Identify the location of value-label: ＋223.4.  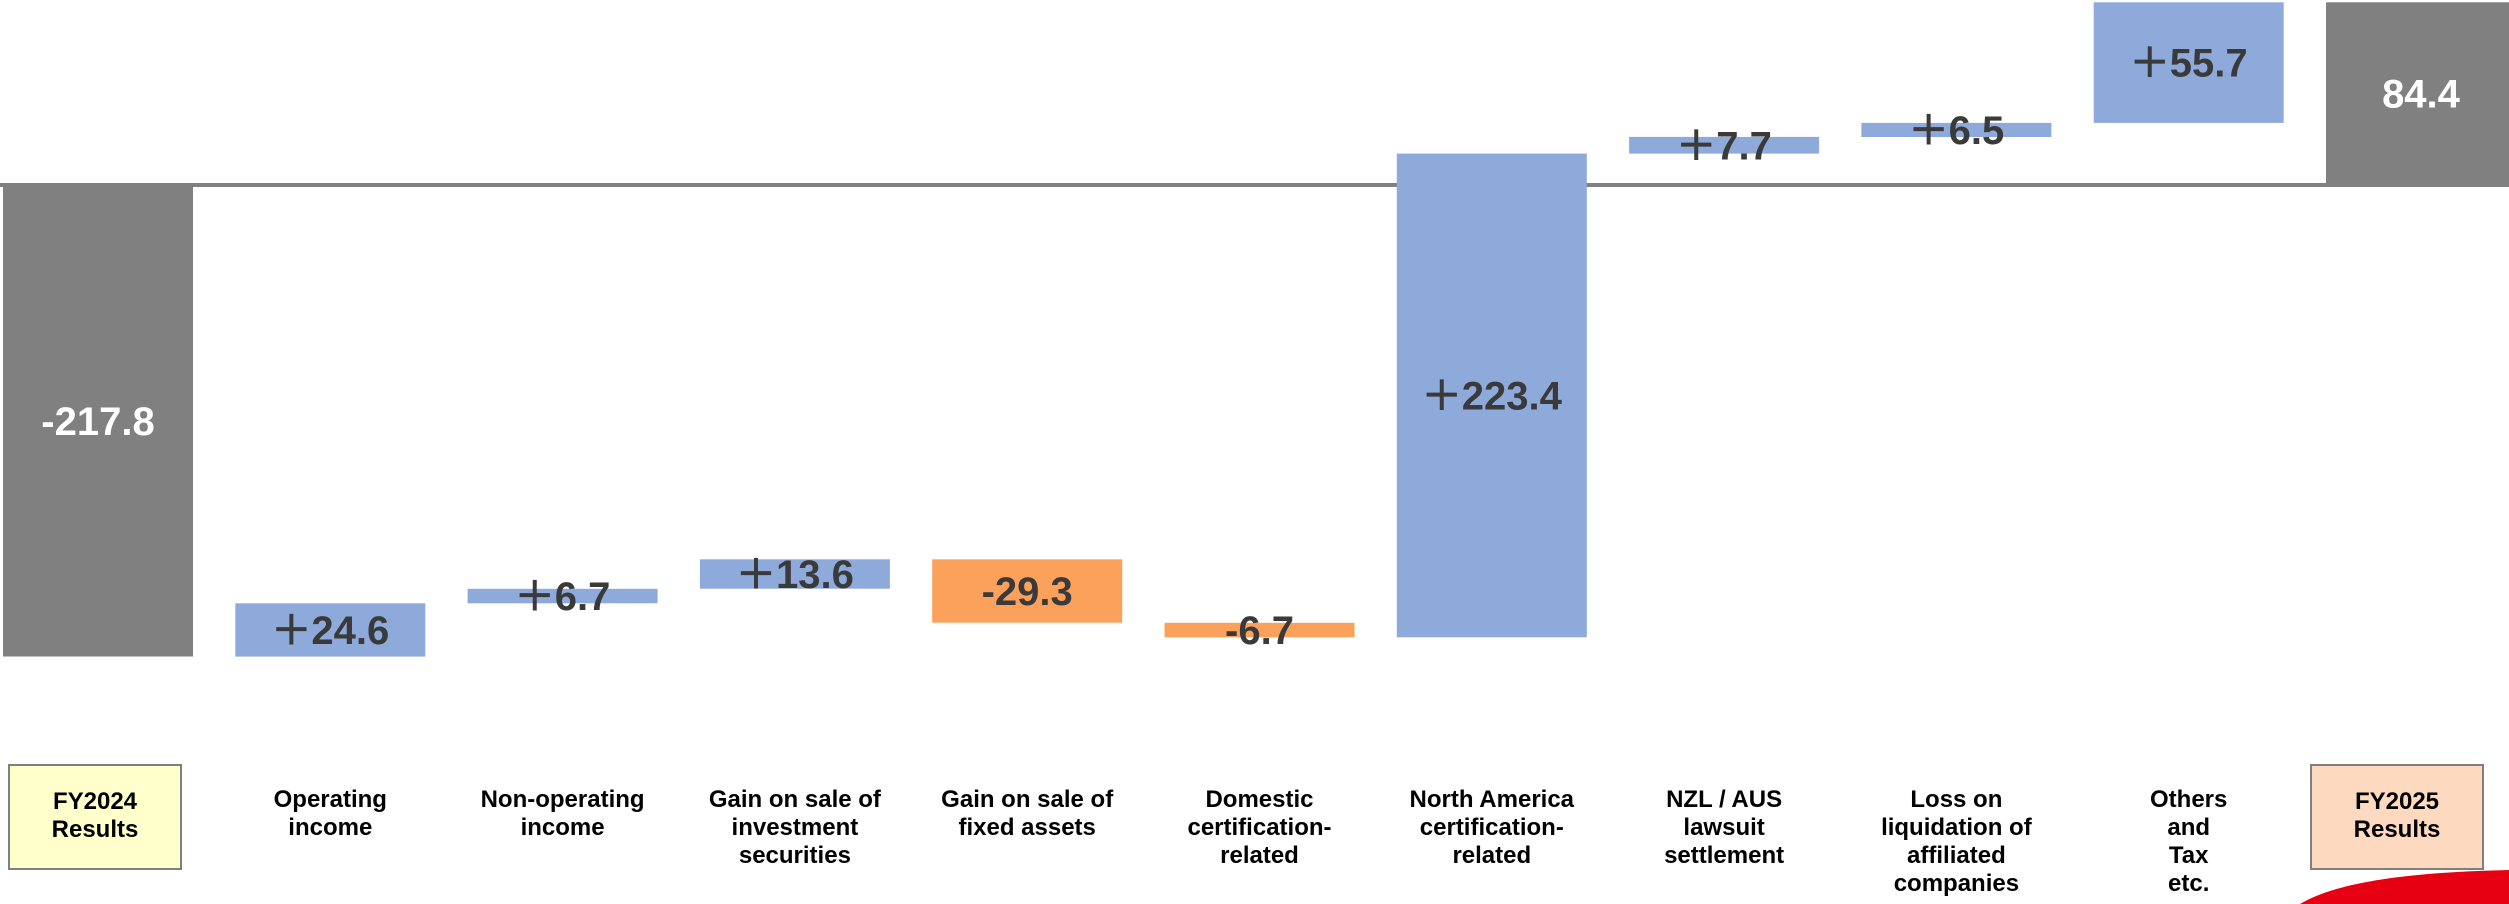
(1492, 396).